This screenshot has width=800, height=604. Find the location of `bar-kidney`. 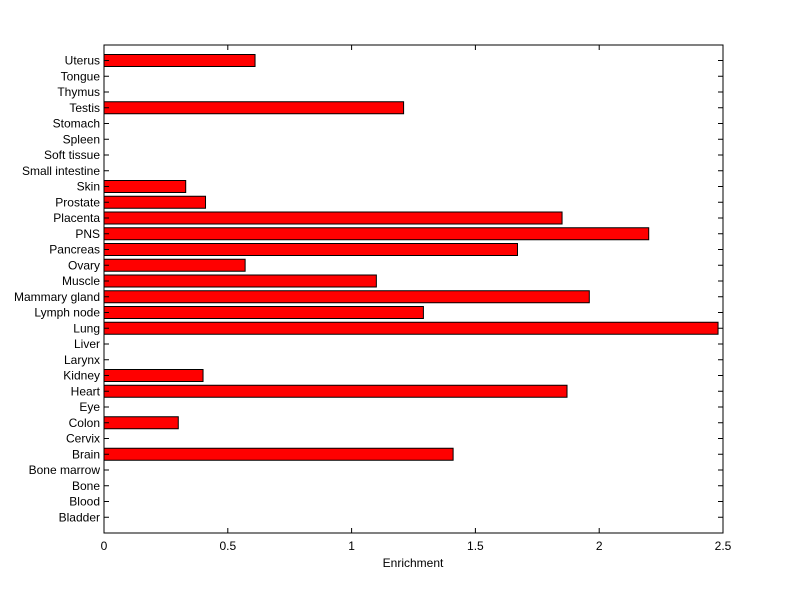

bar-kidney is located at coordinates (153, 375).